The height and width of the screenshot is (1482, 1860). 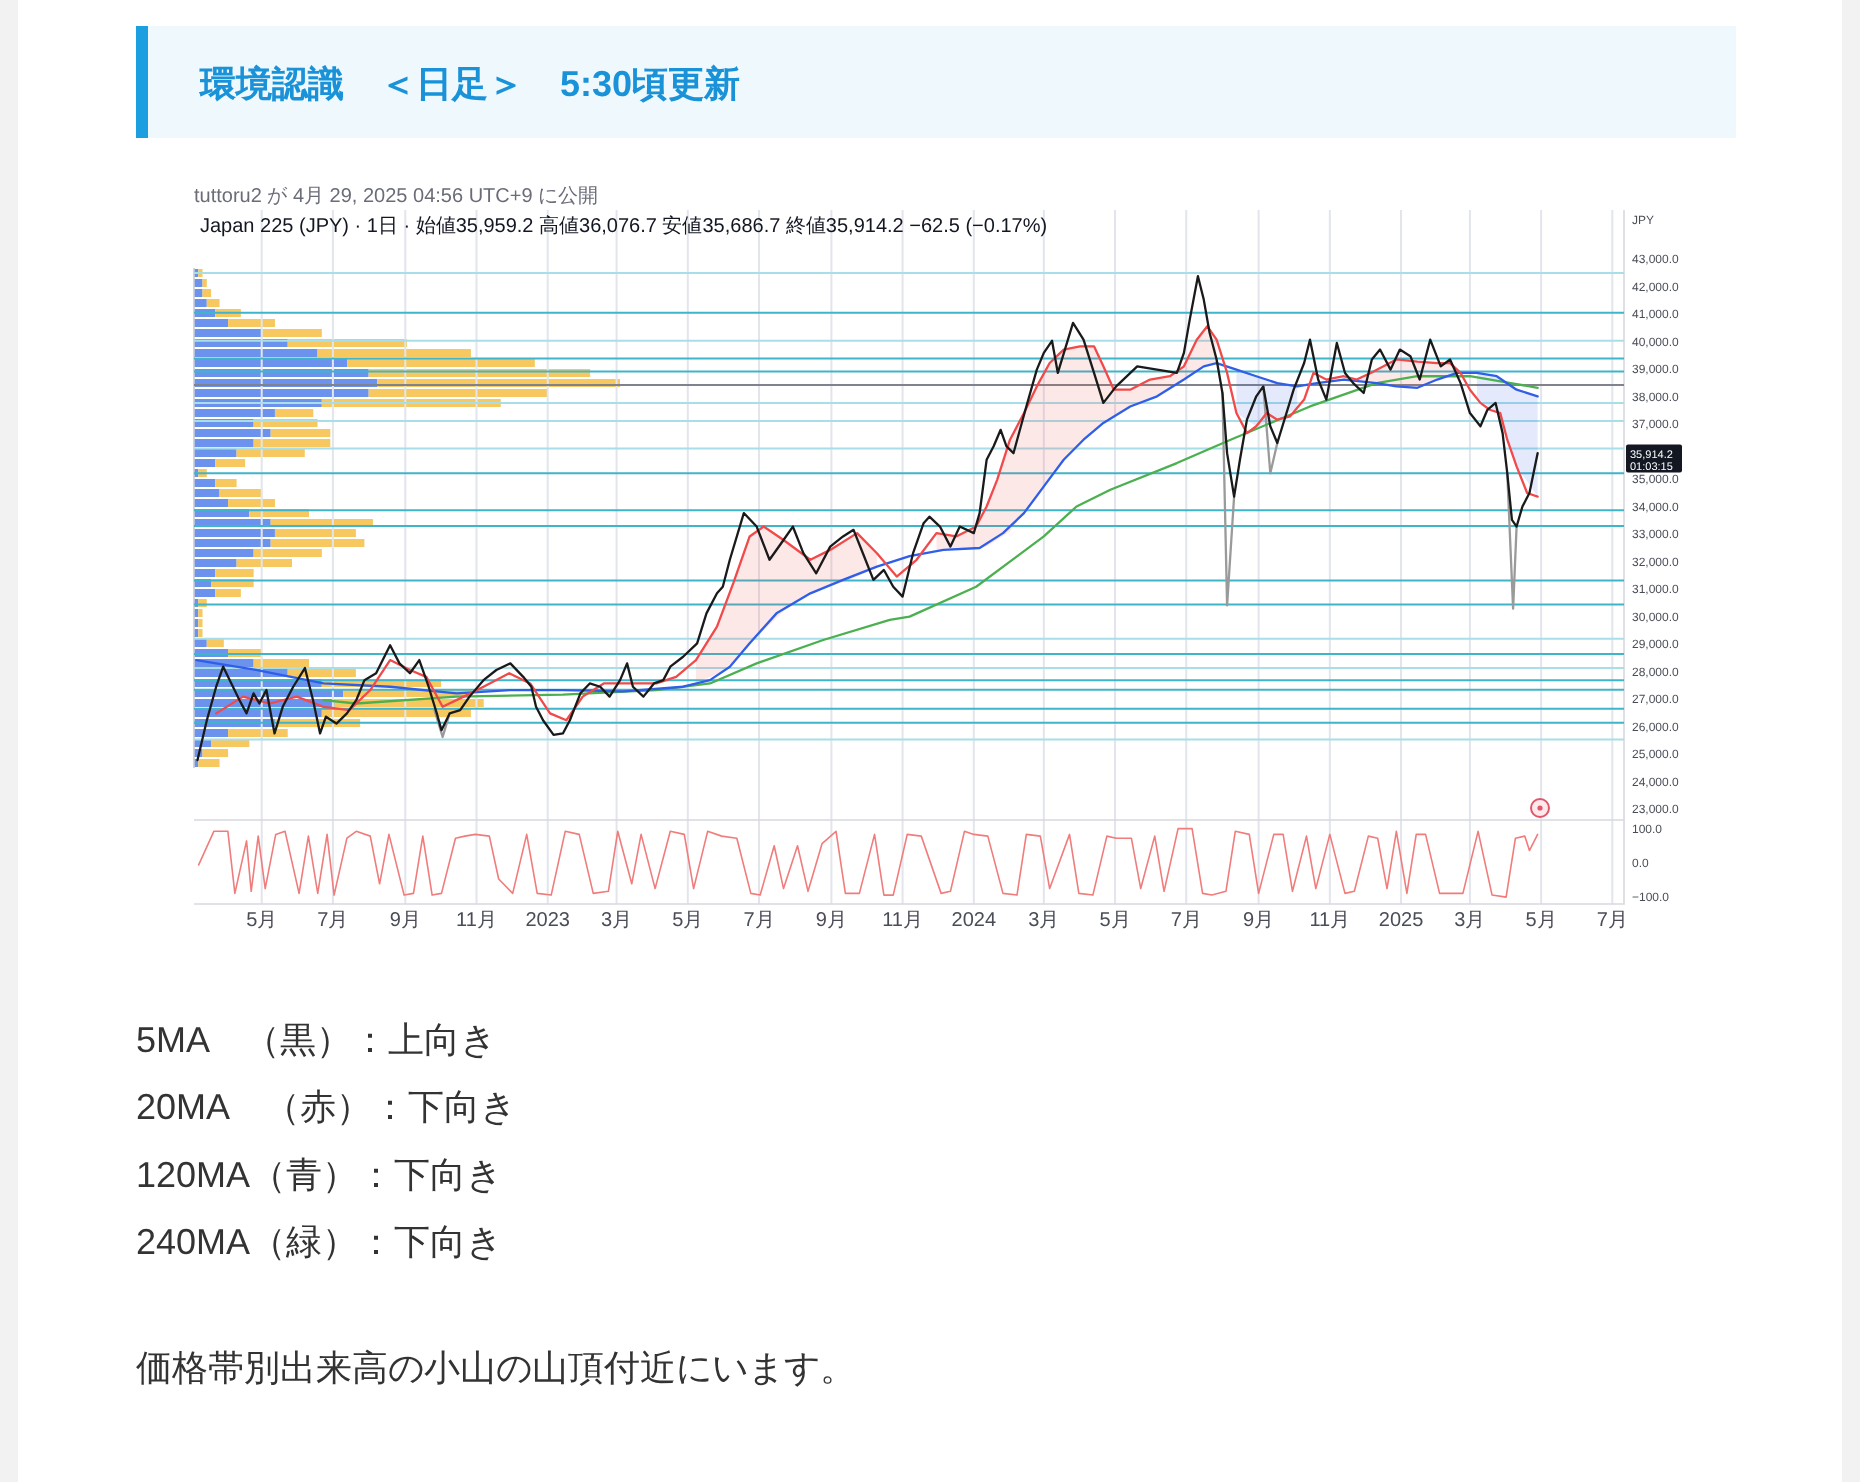 What do you see at coordinates (396, 196) in the screenshot?
I see `text: tuttoru2 が 4月 29, 2025 04:56 UTC+9 に公開` at bounding box center [396, 196].